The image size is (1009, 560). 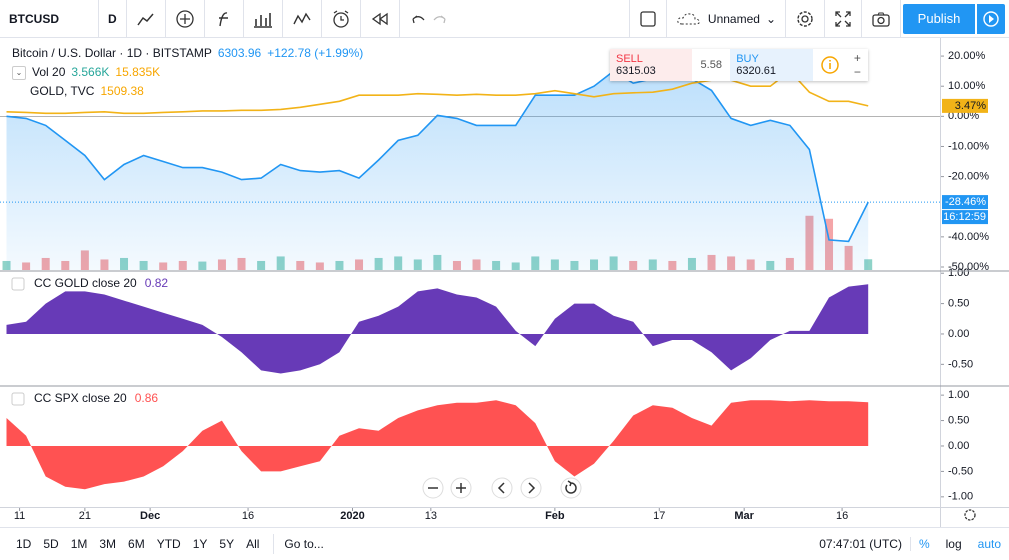 I want to click on last-price-label: -28.46%, so click(x=965, y=202).